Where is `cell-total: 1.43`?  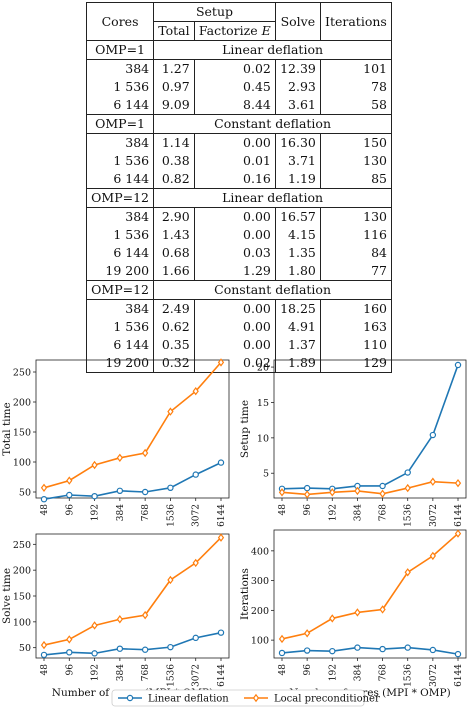
cell-total: 1.43 is located at coordinates (174, 235).